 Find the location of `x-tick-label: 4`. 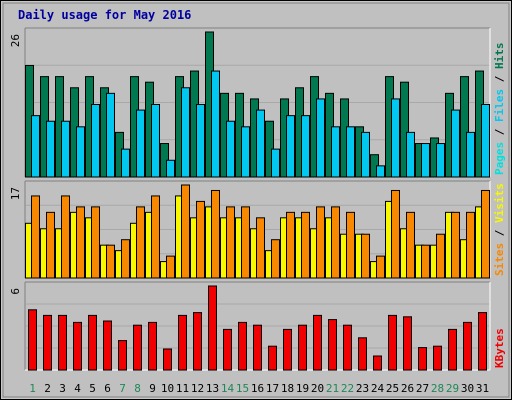

x-tick-label: 4 is located at coordinates (77, 388).